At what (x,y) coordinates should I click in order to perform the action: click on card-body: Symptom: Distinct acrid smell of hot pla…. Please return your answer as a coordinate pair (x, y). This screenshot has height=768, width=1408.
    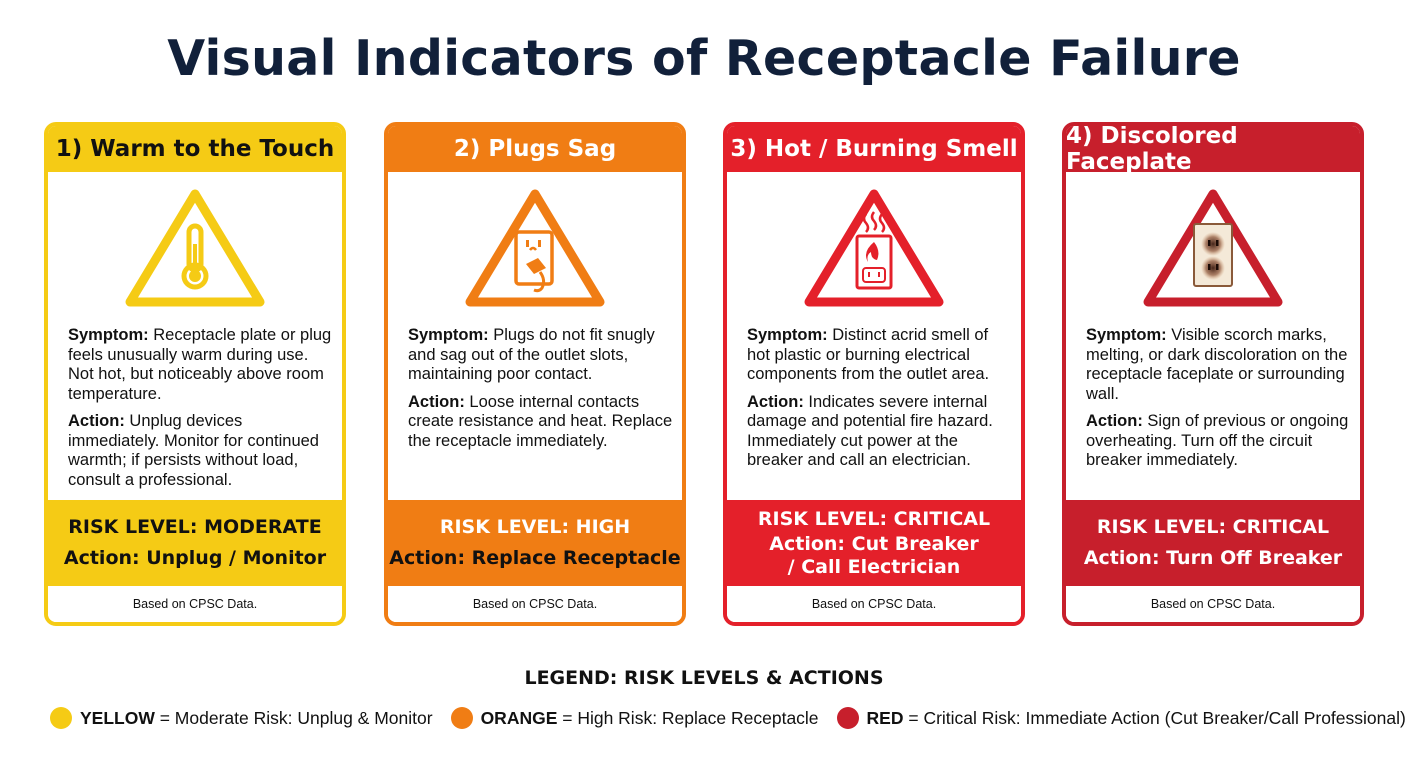
    Looking at the image, I should click on (874, 336).